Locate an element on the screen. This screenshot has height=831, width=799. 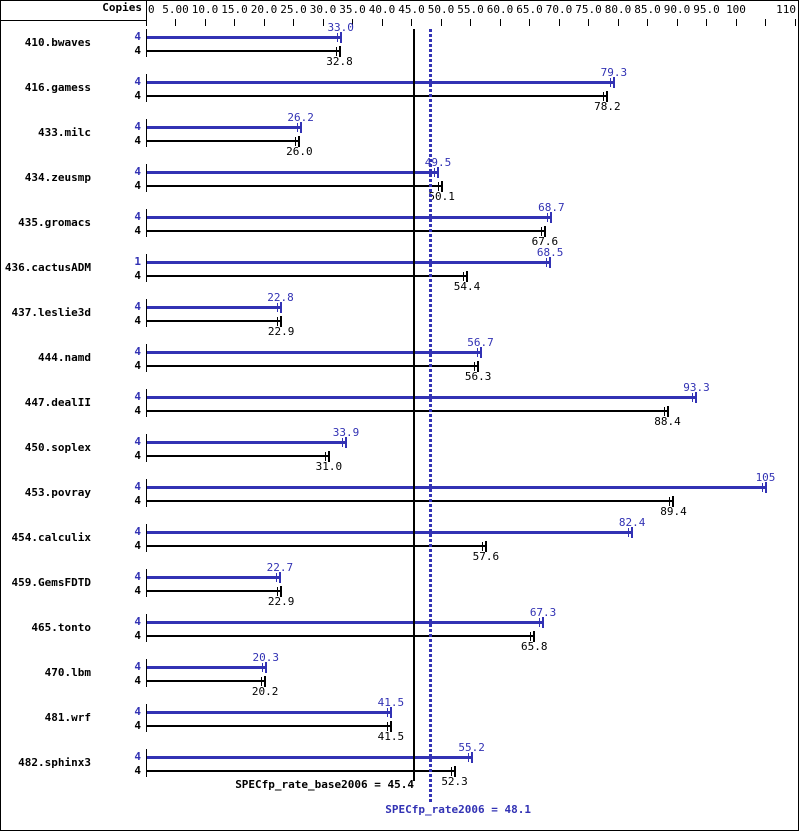
peak-value-label: 41.5 is located at coordinates (391, 702).